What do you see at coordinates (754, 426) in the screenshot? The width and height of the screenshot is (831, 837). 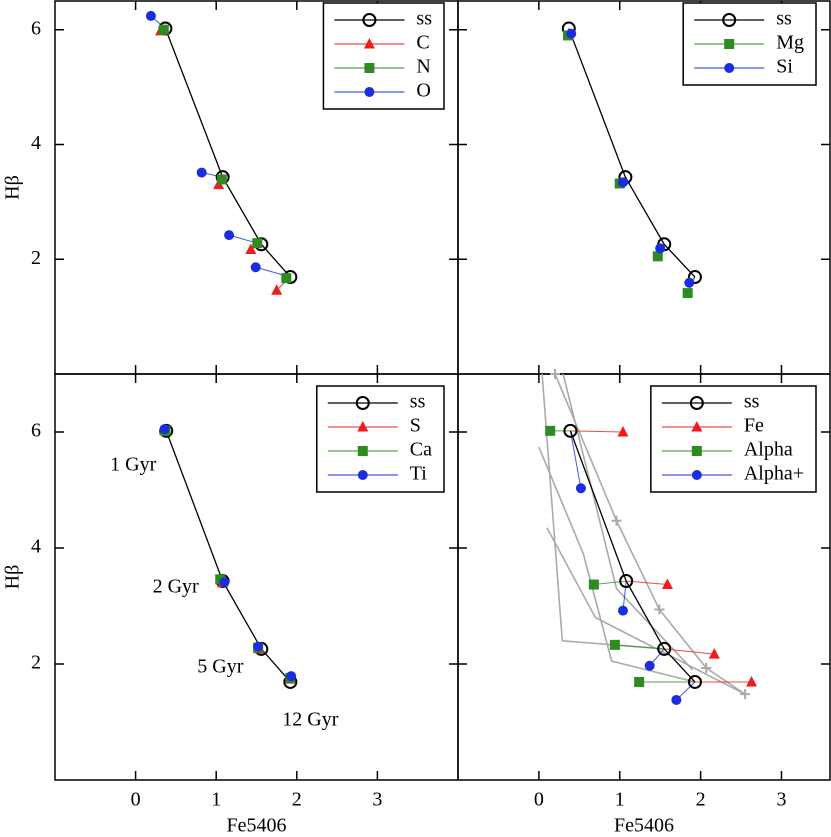 I see `legend-label: Fe` at bounding box center [754, 426].